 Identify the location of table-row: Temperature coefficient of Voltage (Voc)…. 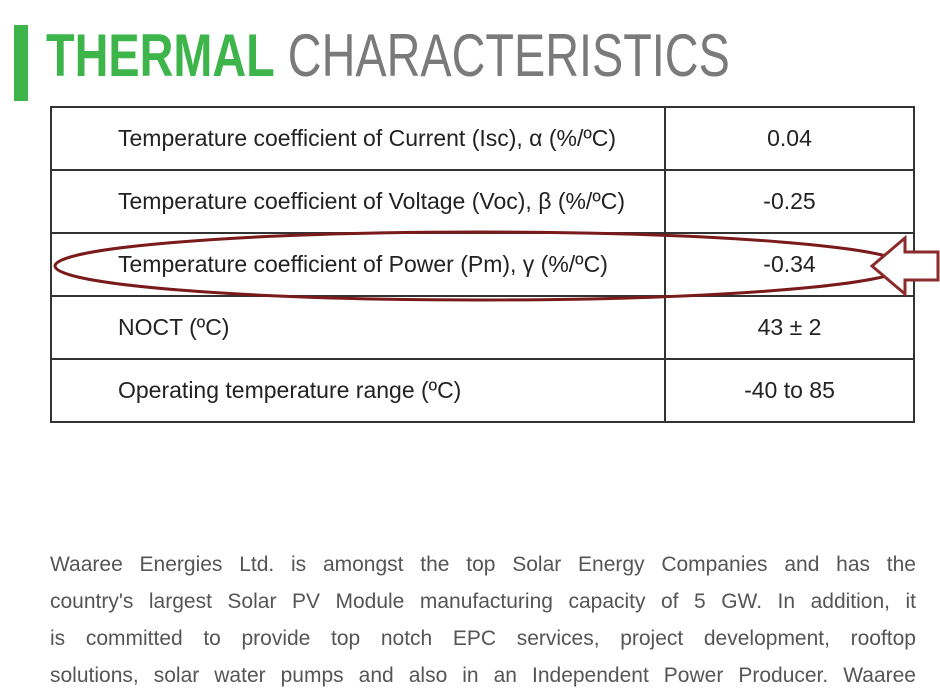
(482, 201).